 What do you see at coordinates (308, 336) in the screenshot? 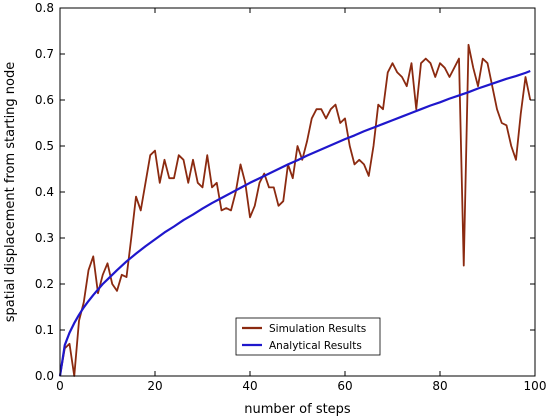
I see `legend: Simulation Results Analytical Results` at bounding box center [308, 336].